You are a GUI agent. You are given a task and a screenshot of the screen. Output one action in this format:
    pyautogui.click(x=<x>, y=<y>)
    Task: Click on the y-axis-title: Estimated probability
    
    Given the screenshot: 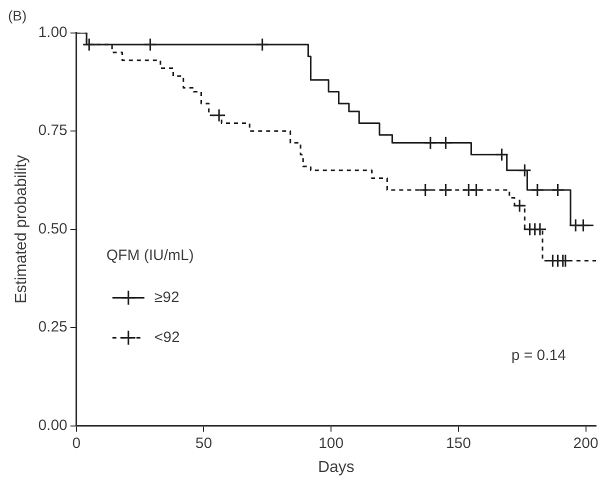 What is the action you would take?
    pyautogui.click(x=21, y=229)
    